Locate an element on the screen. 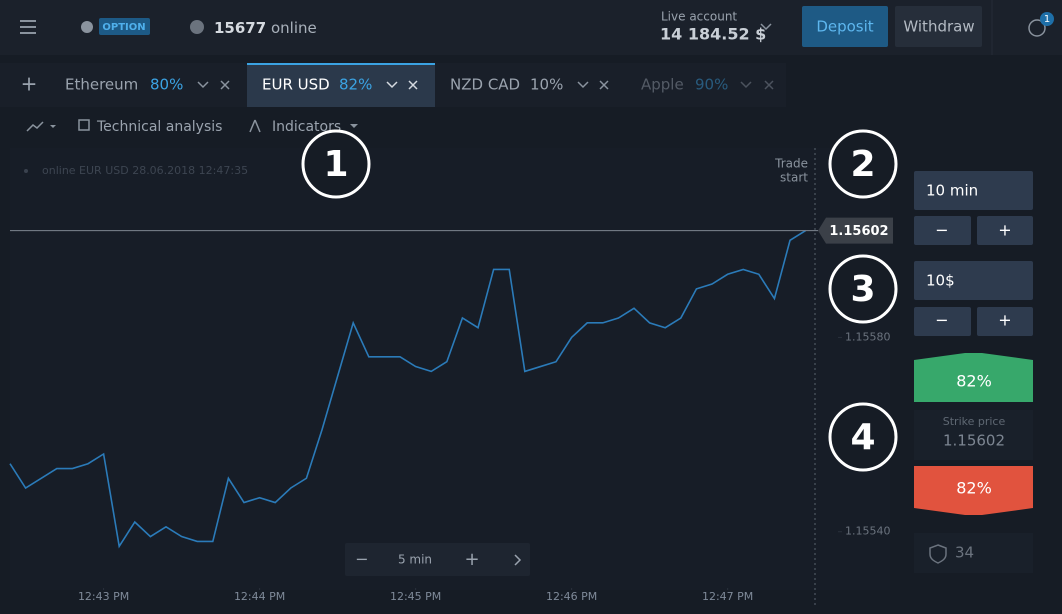  tab-name: Apple is located at coordinates (662, 85).